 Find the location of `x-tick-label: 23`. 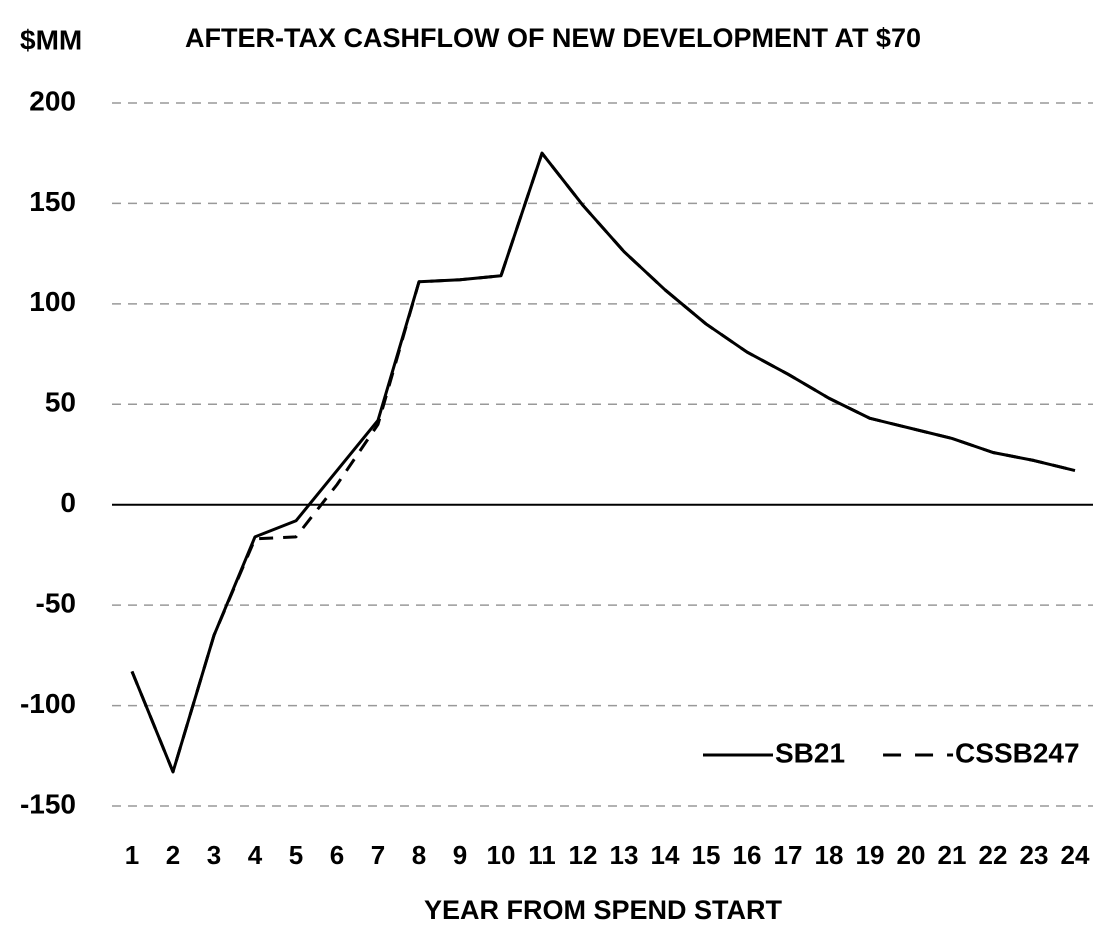

x-tick-label: 23 is located at coordinates (1034, 855).